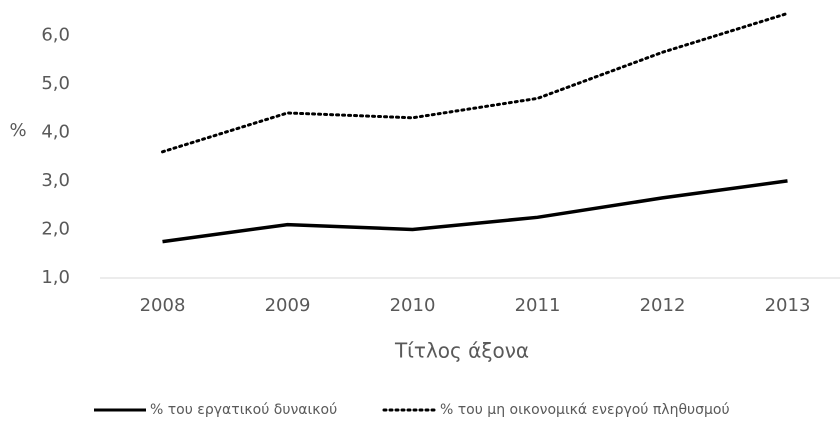 The height and width of the screenshot is (424, 840). Describe the element at coordinates (55, 131) in the screenshot. I see `y-tick-label: 4,0` at that location.